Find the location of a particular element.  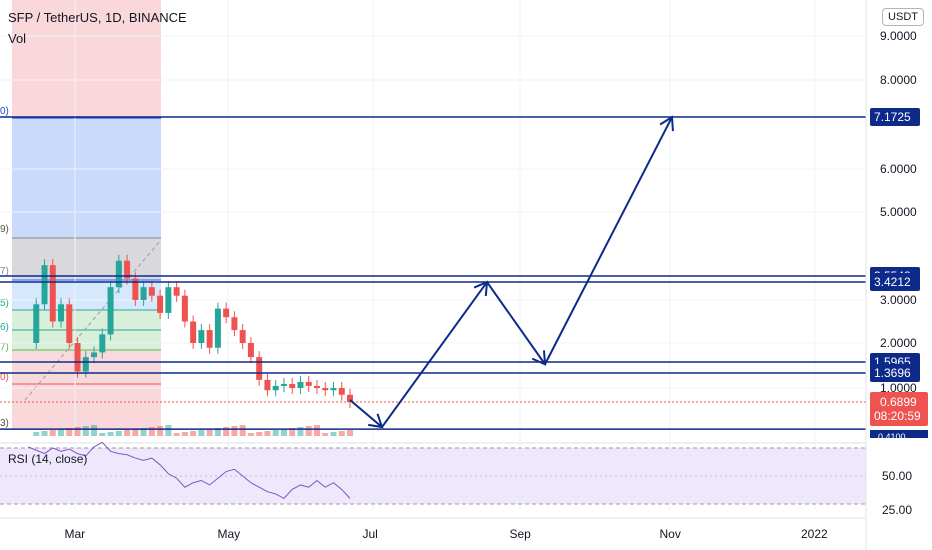

fib-edge-label: 0) is located at coordinates (4, 111).